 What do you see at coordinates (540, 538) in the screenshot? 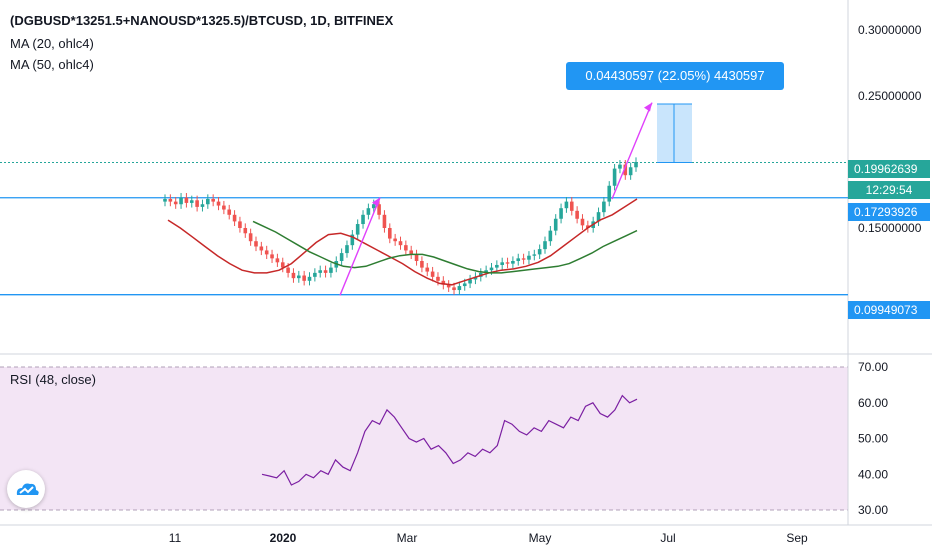
I see `time-axis-tick: May` at bounding box center [540, 538].